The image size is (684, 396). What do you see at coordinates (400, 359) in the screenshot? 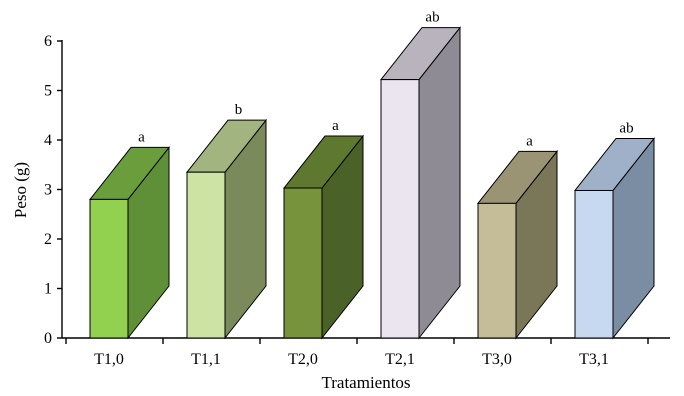
I see `x-tick-label: T2,1` at bounding box center [400, 359].